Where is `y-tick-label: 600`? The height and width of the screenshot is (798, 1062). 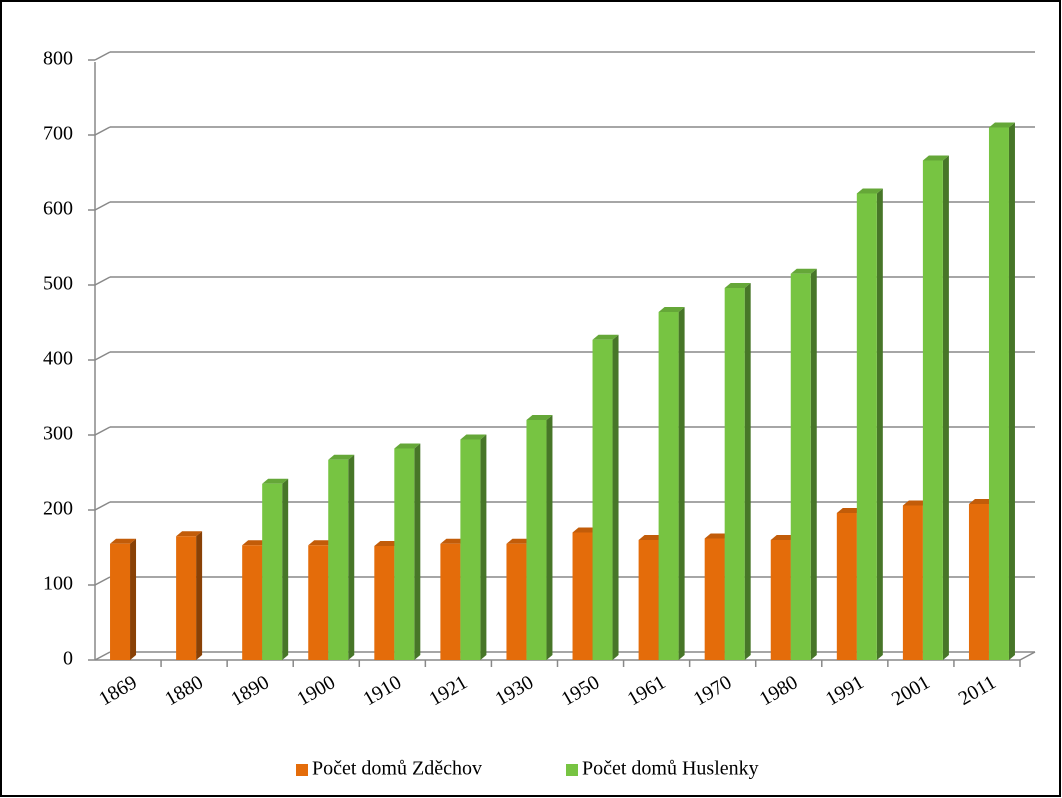
y-tick-label: 600 is located at coordinates (58, 209).